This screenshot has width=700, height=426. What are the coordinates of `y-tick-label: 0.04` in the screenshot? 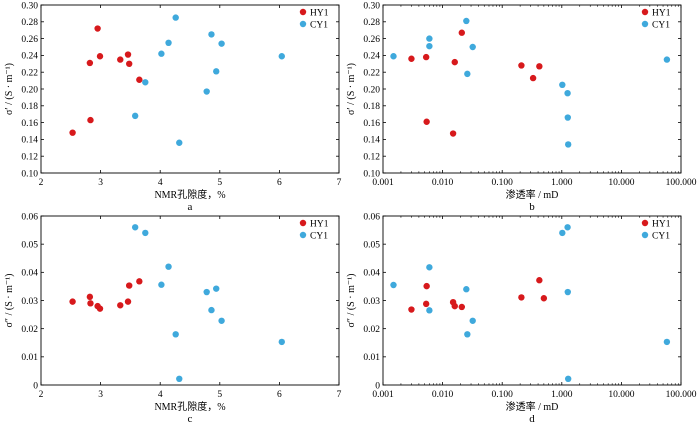 It's located at (29, 274).